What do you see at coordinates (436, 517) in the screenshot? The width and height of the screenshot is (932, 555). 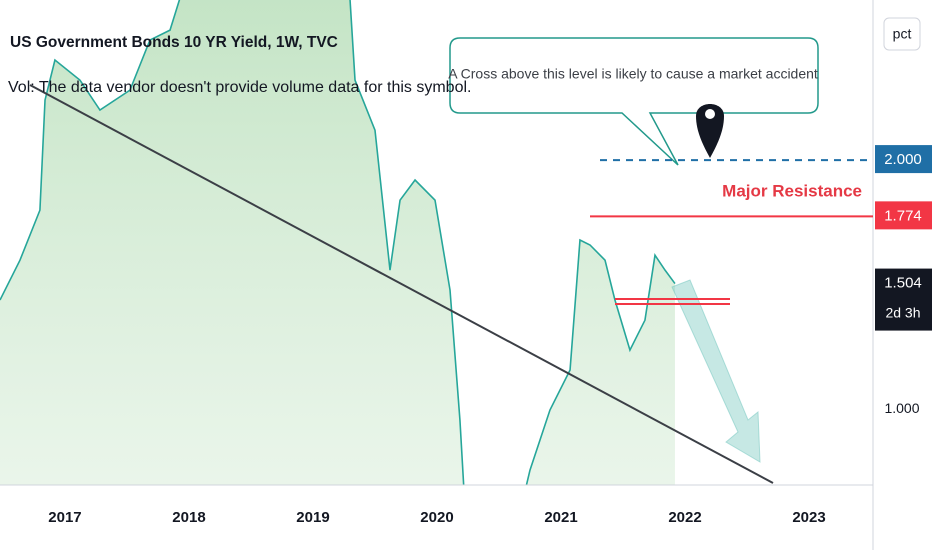 I see `x-tick-label: 2020` at bounding box center [436, 517].